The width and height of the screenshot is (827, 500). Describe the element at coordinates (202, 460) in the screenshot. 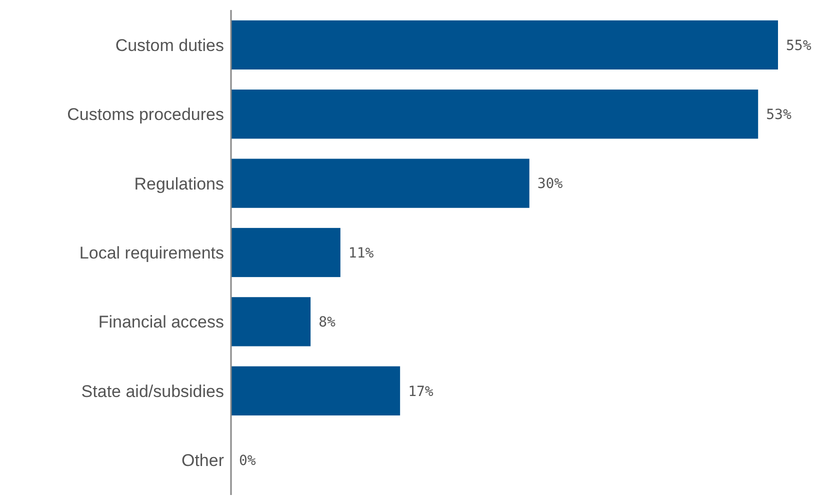

I see `y-tick-label: Other` at that location.